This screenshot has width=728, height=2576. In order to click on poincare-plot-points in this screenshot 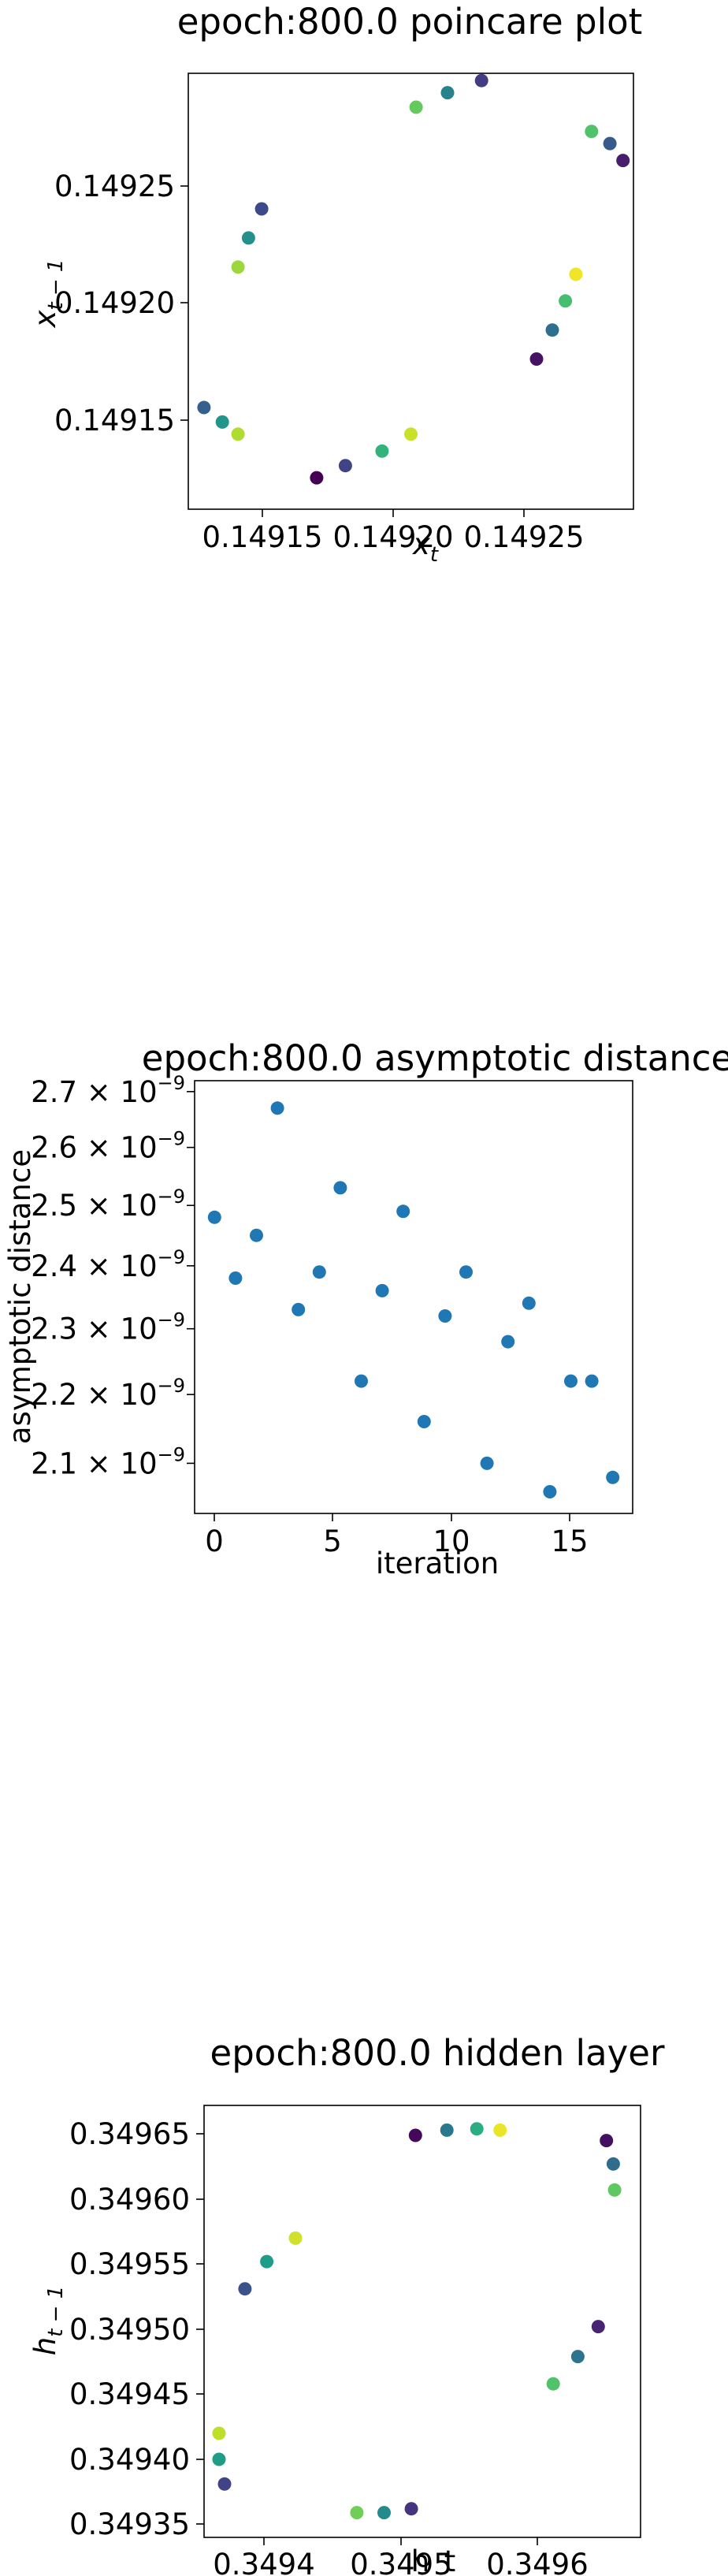, I will do `click(413, 279)`.